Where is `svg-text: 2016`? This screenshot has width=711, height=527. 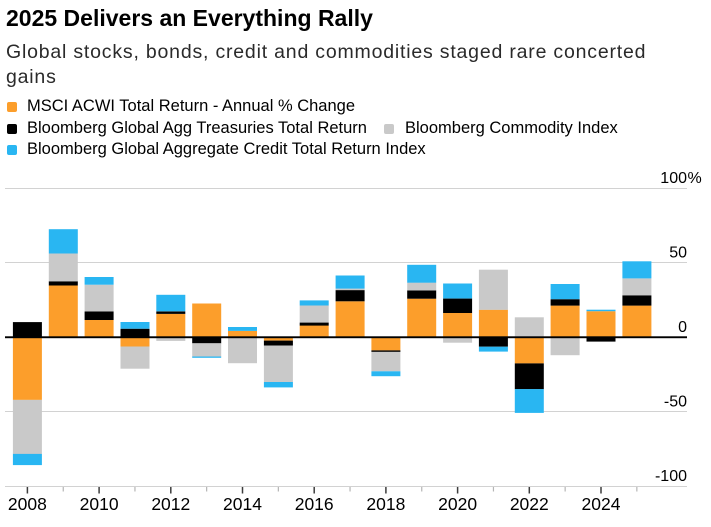 svg-text: 2016 is located at coordinates (314, 504).